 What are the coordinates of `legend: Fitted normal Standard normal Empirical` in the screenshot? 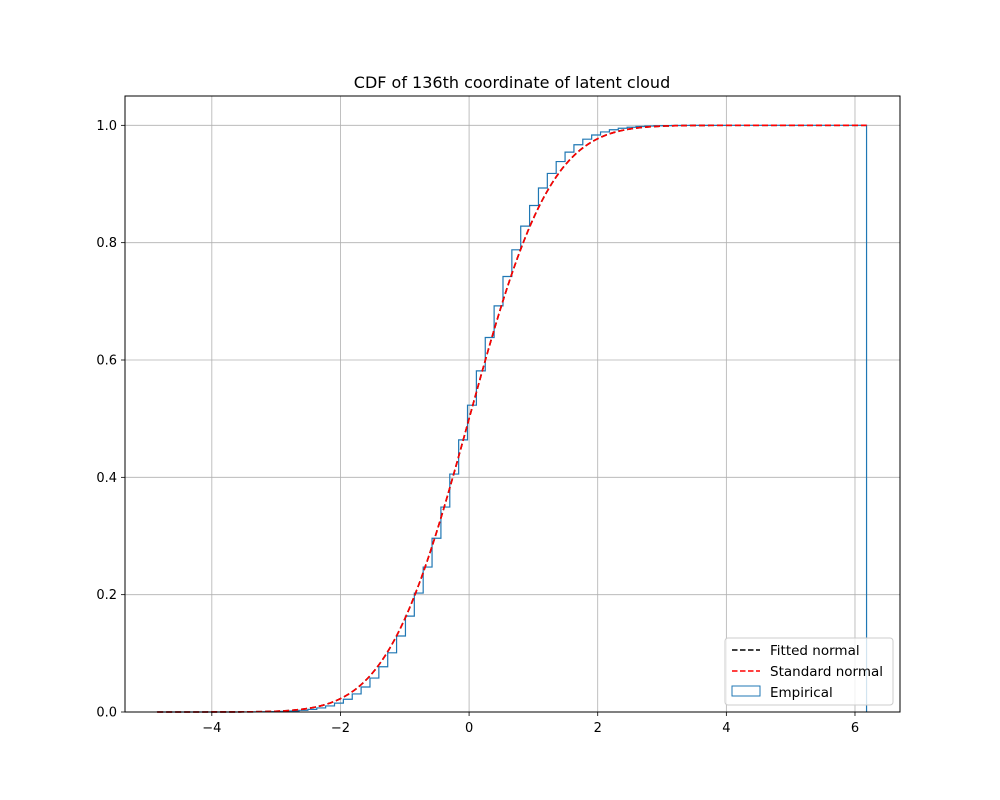 It's located at (809, 671).